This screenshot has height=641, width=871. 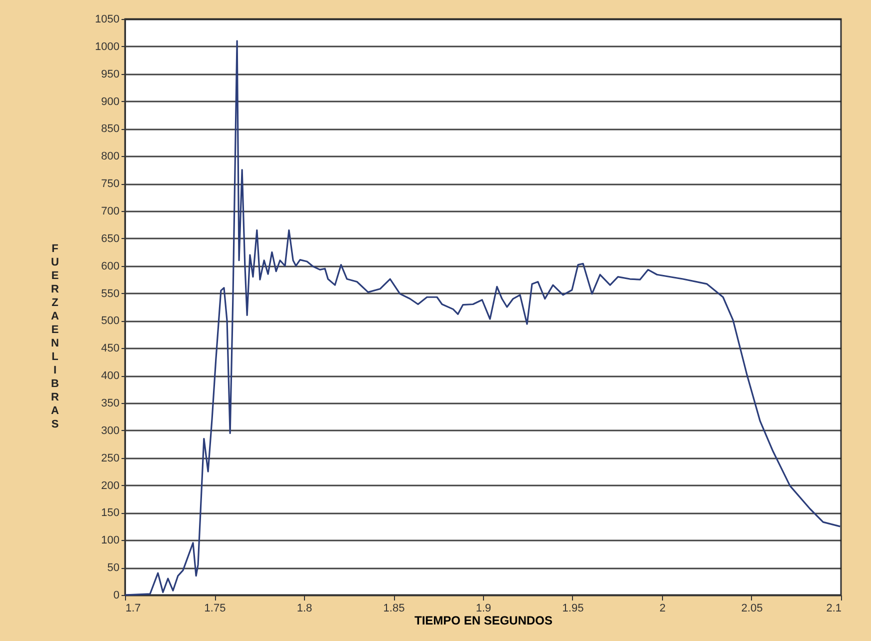 What do you see at coordinates (110, 129) in the screenshot?
I see `y-tick-label: 850` at bounding box center [110, 129].